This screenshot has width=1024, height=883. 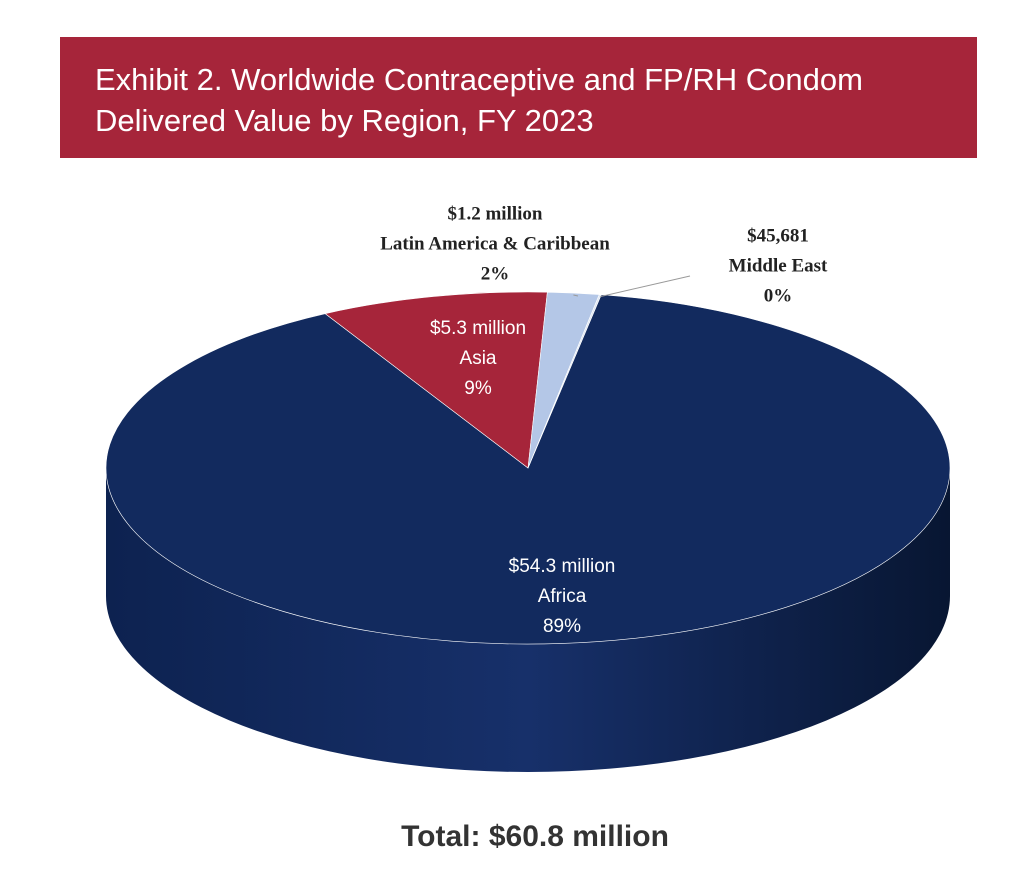 What do you see at coordinates (535, 836) in the screenshot?
I see `total-label: Total: $60.8 million` at bounding box center [535, 836].